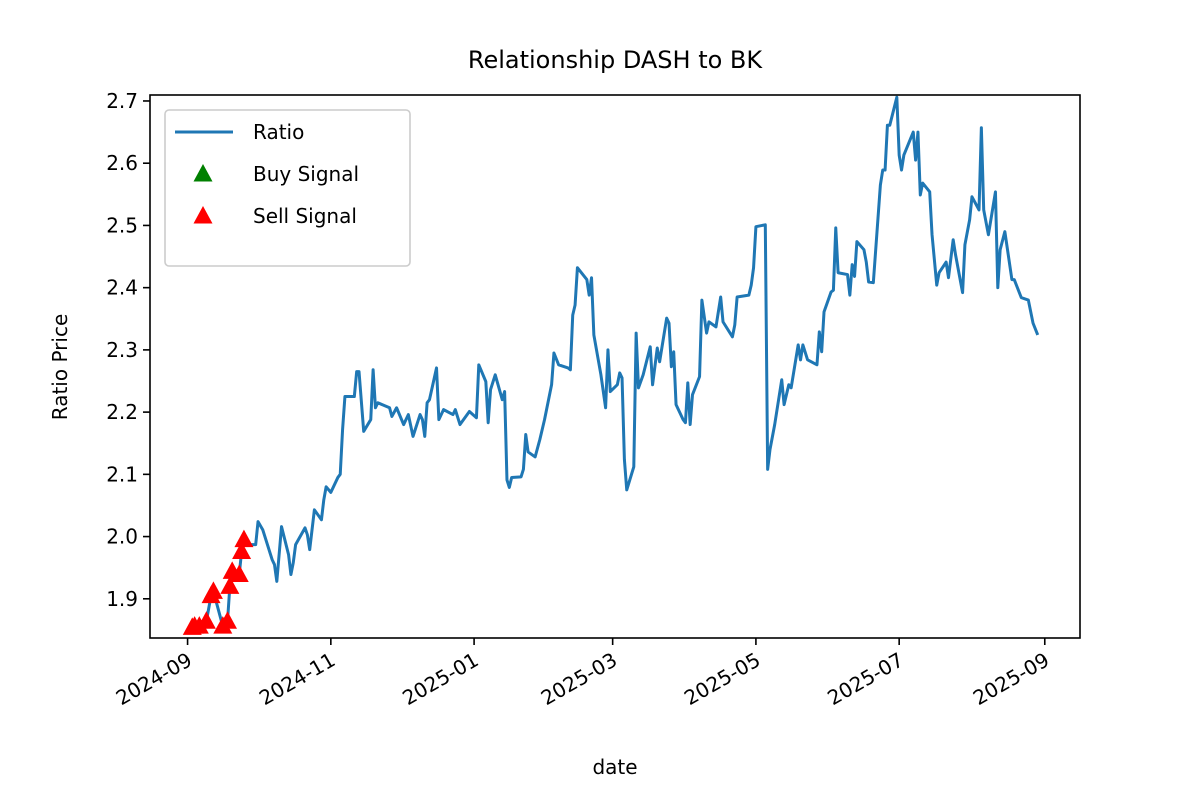 This screenshot has width=1200, height=804. What do you see at coordinates (122, 101) in the screenshot?
I see `y-tick-label: 2.7` at bounding box center [122, 101].